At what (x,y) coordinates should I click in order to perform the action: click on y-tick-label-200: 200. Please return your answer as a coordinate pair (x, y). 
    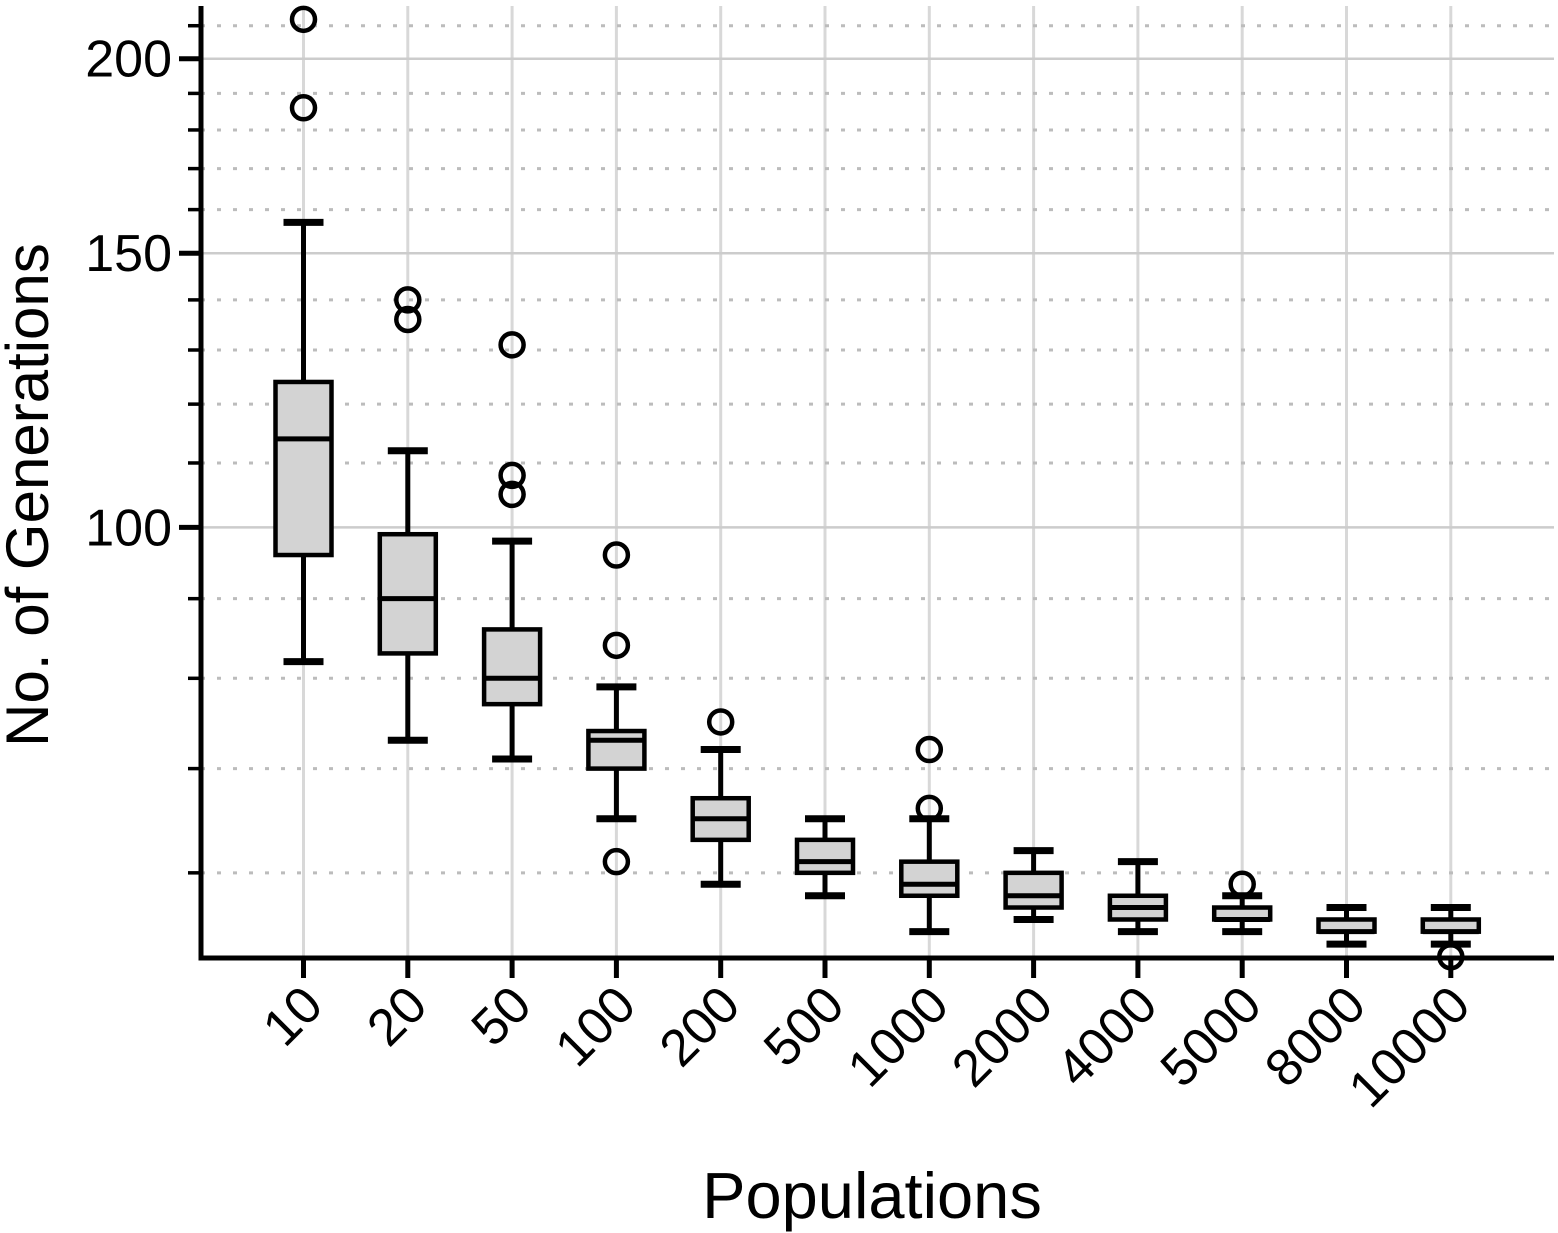
    Looking at the image, I should click on (128, 60).